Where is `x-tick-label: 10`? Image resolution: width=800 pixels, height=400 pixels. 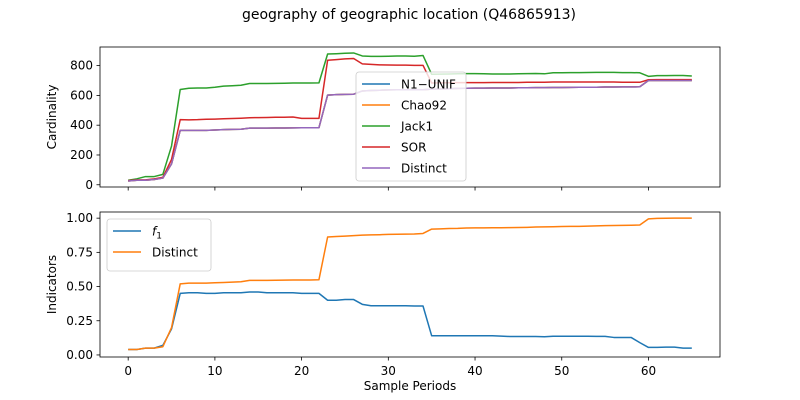
x-tick-label: 10 is located at coordinates (214, 371).